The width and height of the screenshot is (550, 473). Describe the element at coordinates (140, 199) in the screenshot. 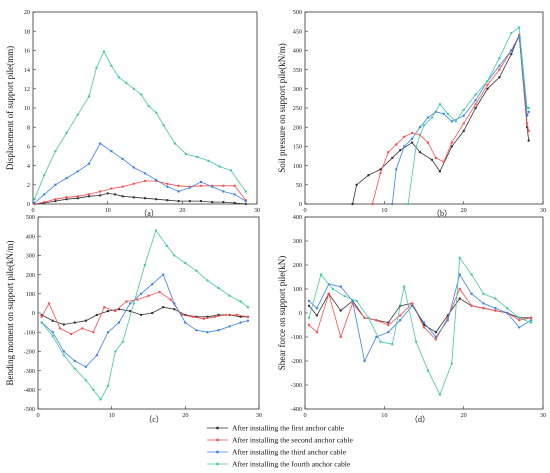

I see `series-first-a` at that location.